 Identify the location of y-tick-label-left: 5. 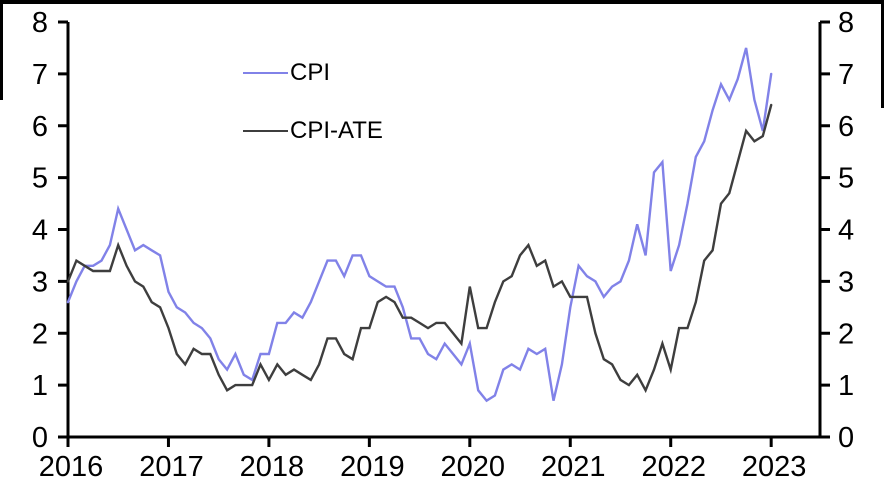
(40, 179).